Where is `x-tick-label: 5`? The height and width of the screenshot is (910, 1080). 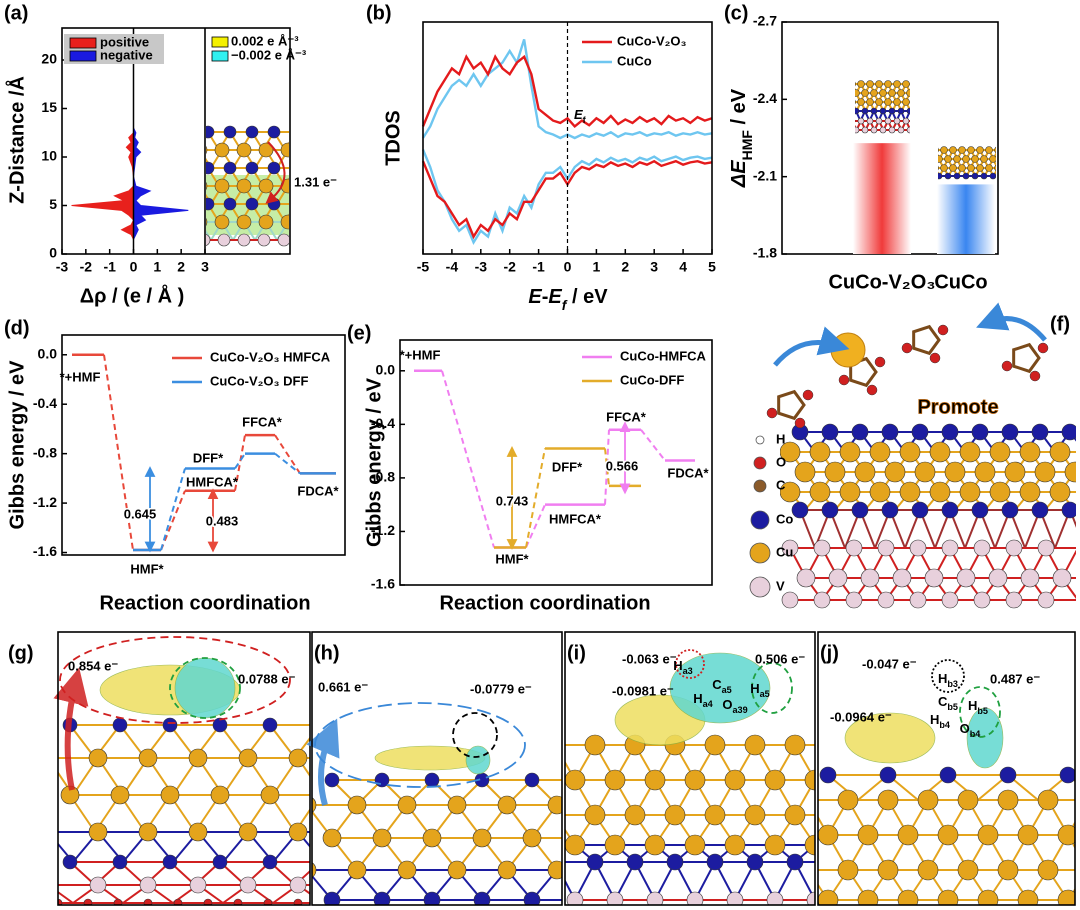 x-tick-label: 5 is located at coordinates (712, 267).